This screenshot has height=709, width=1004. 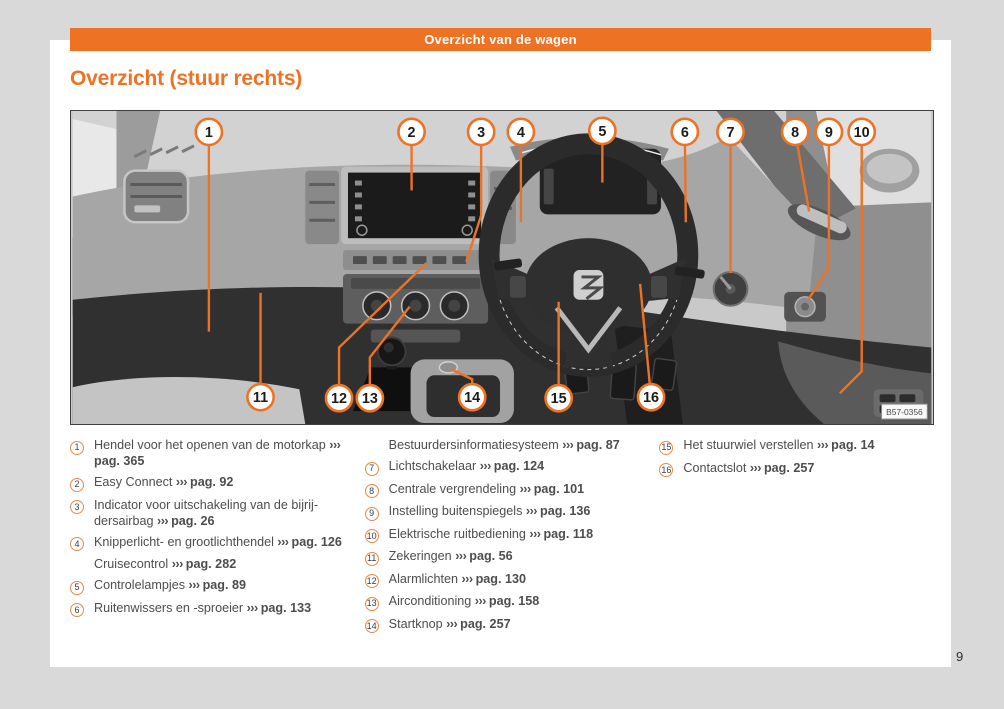 What do you see at coordinates (515, 580) in the screenshot?
I see `legend-item-text: Alarmlichten ››› pag. 130` at bounding box center [515, 580].